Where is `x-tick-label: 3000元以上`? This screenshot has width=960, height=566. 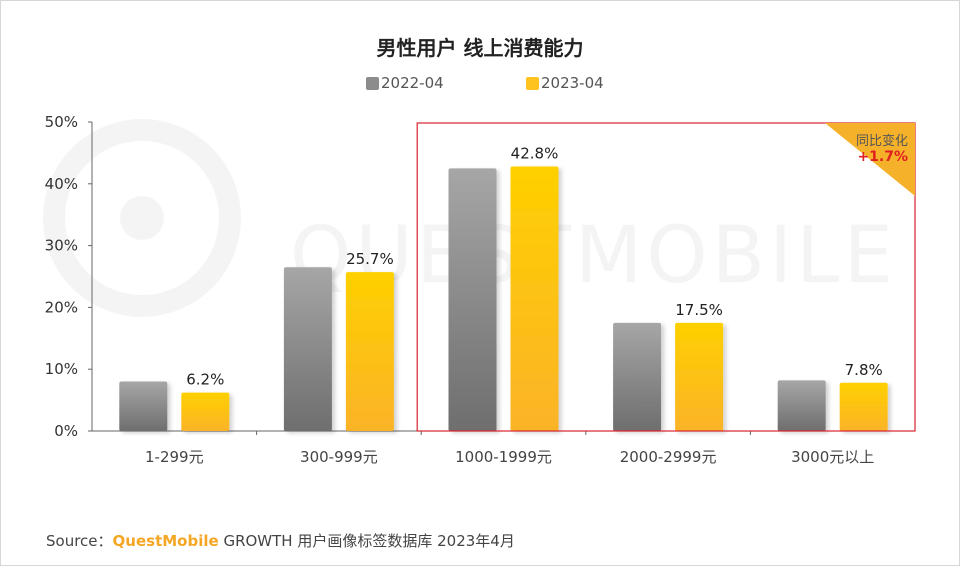
x-tick-label: 3000元以上 is located at coordinates (832, 457).